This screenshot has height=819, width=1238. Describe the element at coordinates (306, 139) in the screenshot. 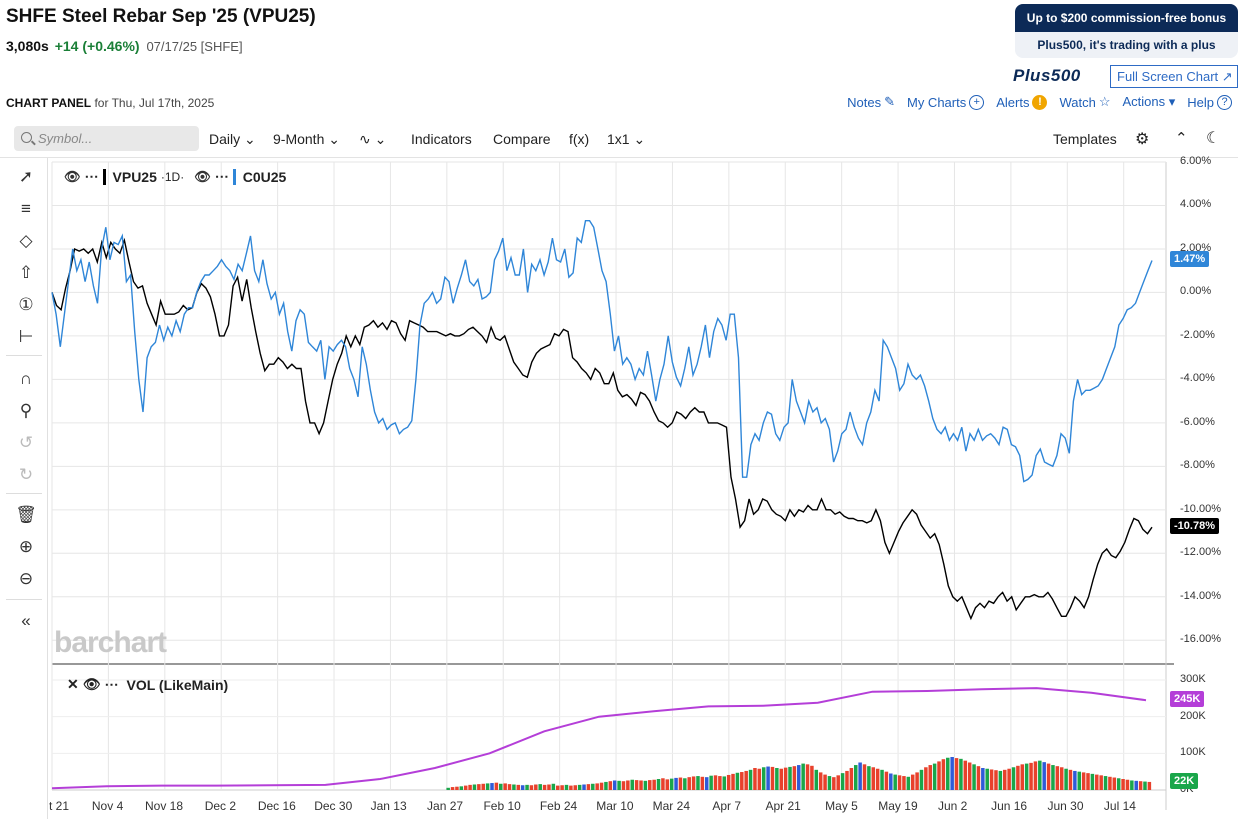

I see `range-dropdown: 9-Month ⌄` at that location.